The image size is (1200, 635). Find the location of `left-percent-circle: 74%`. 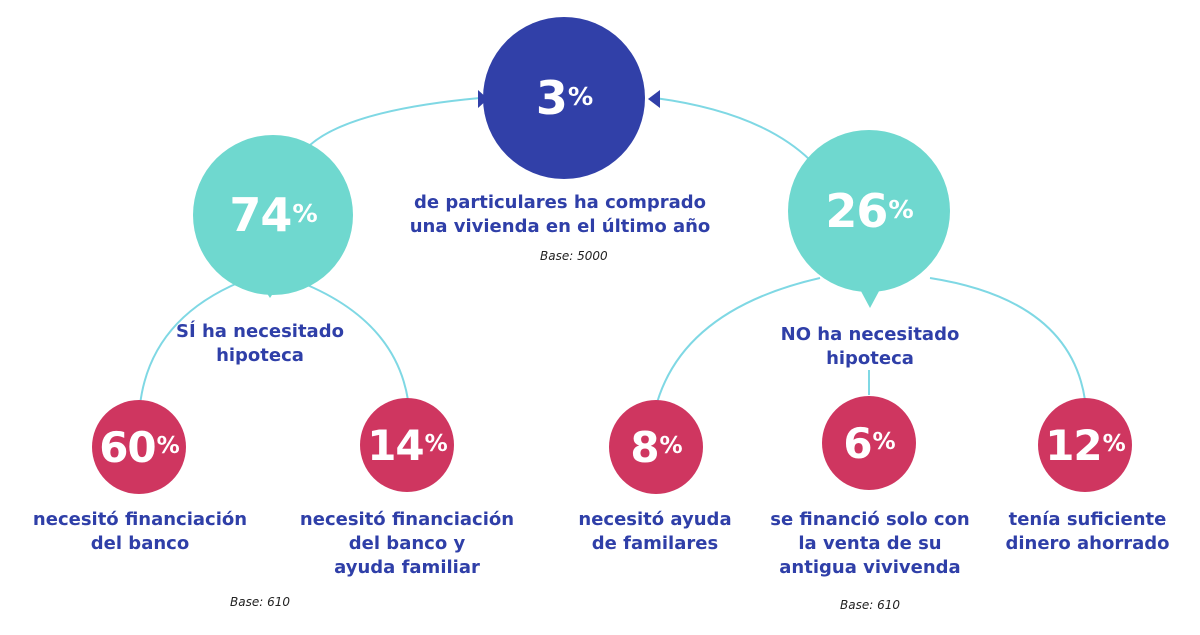

left-percent-circle: 74% is located at coordinates (273, 215).